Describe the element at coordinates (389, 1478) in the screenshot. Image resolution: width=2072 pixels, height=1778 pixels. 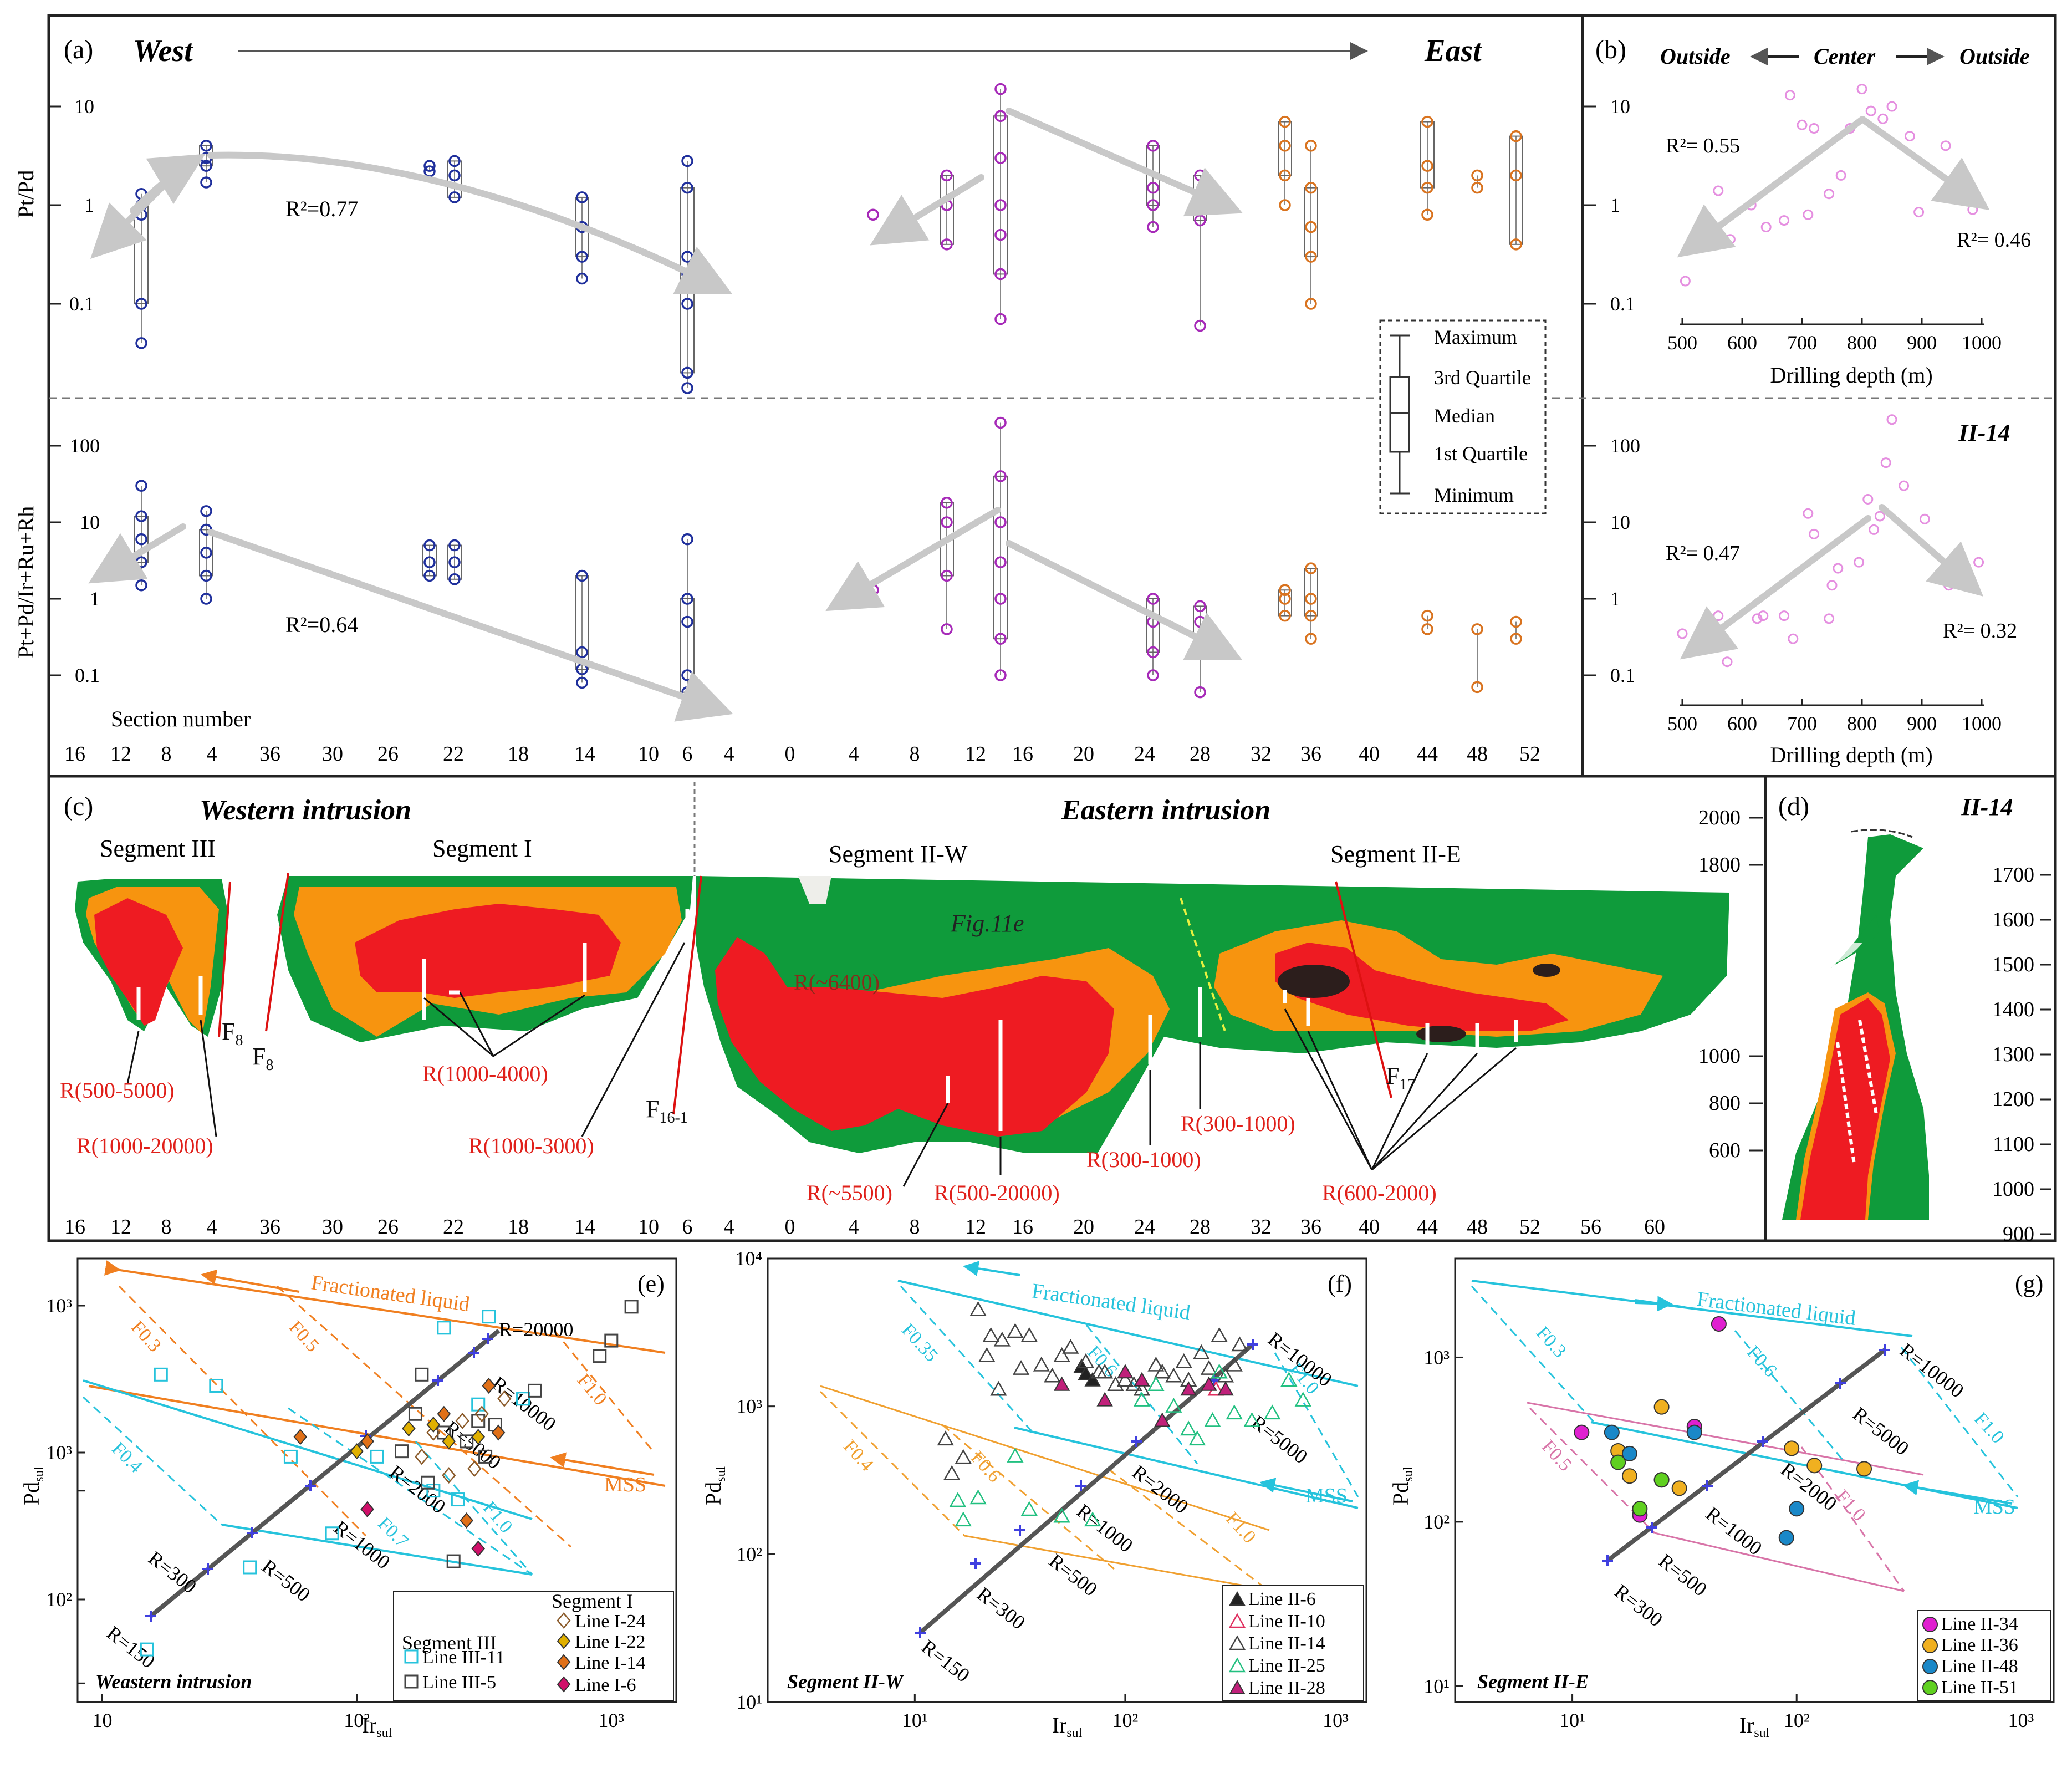
I see `panel-e-points` at that location.